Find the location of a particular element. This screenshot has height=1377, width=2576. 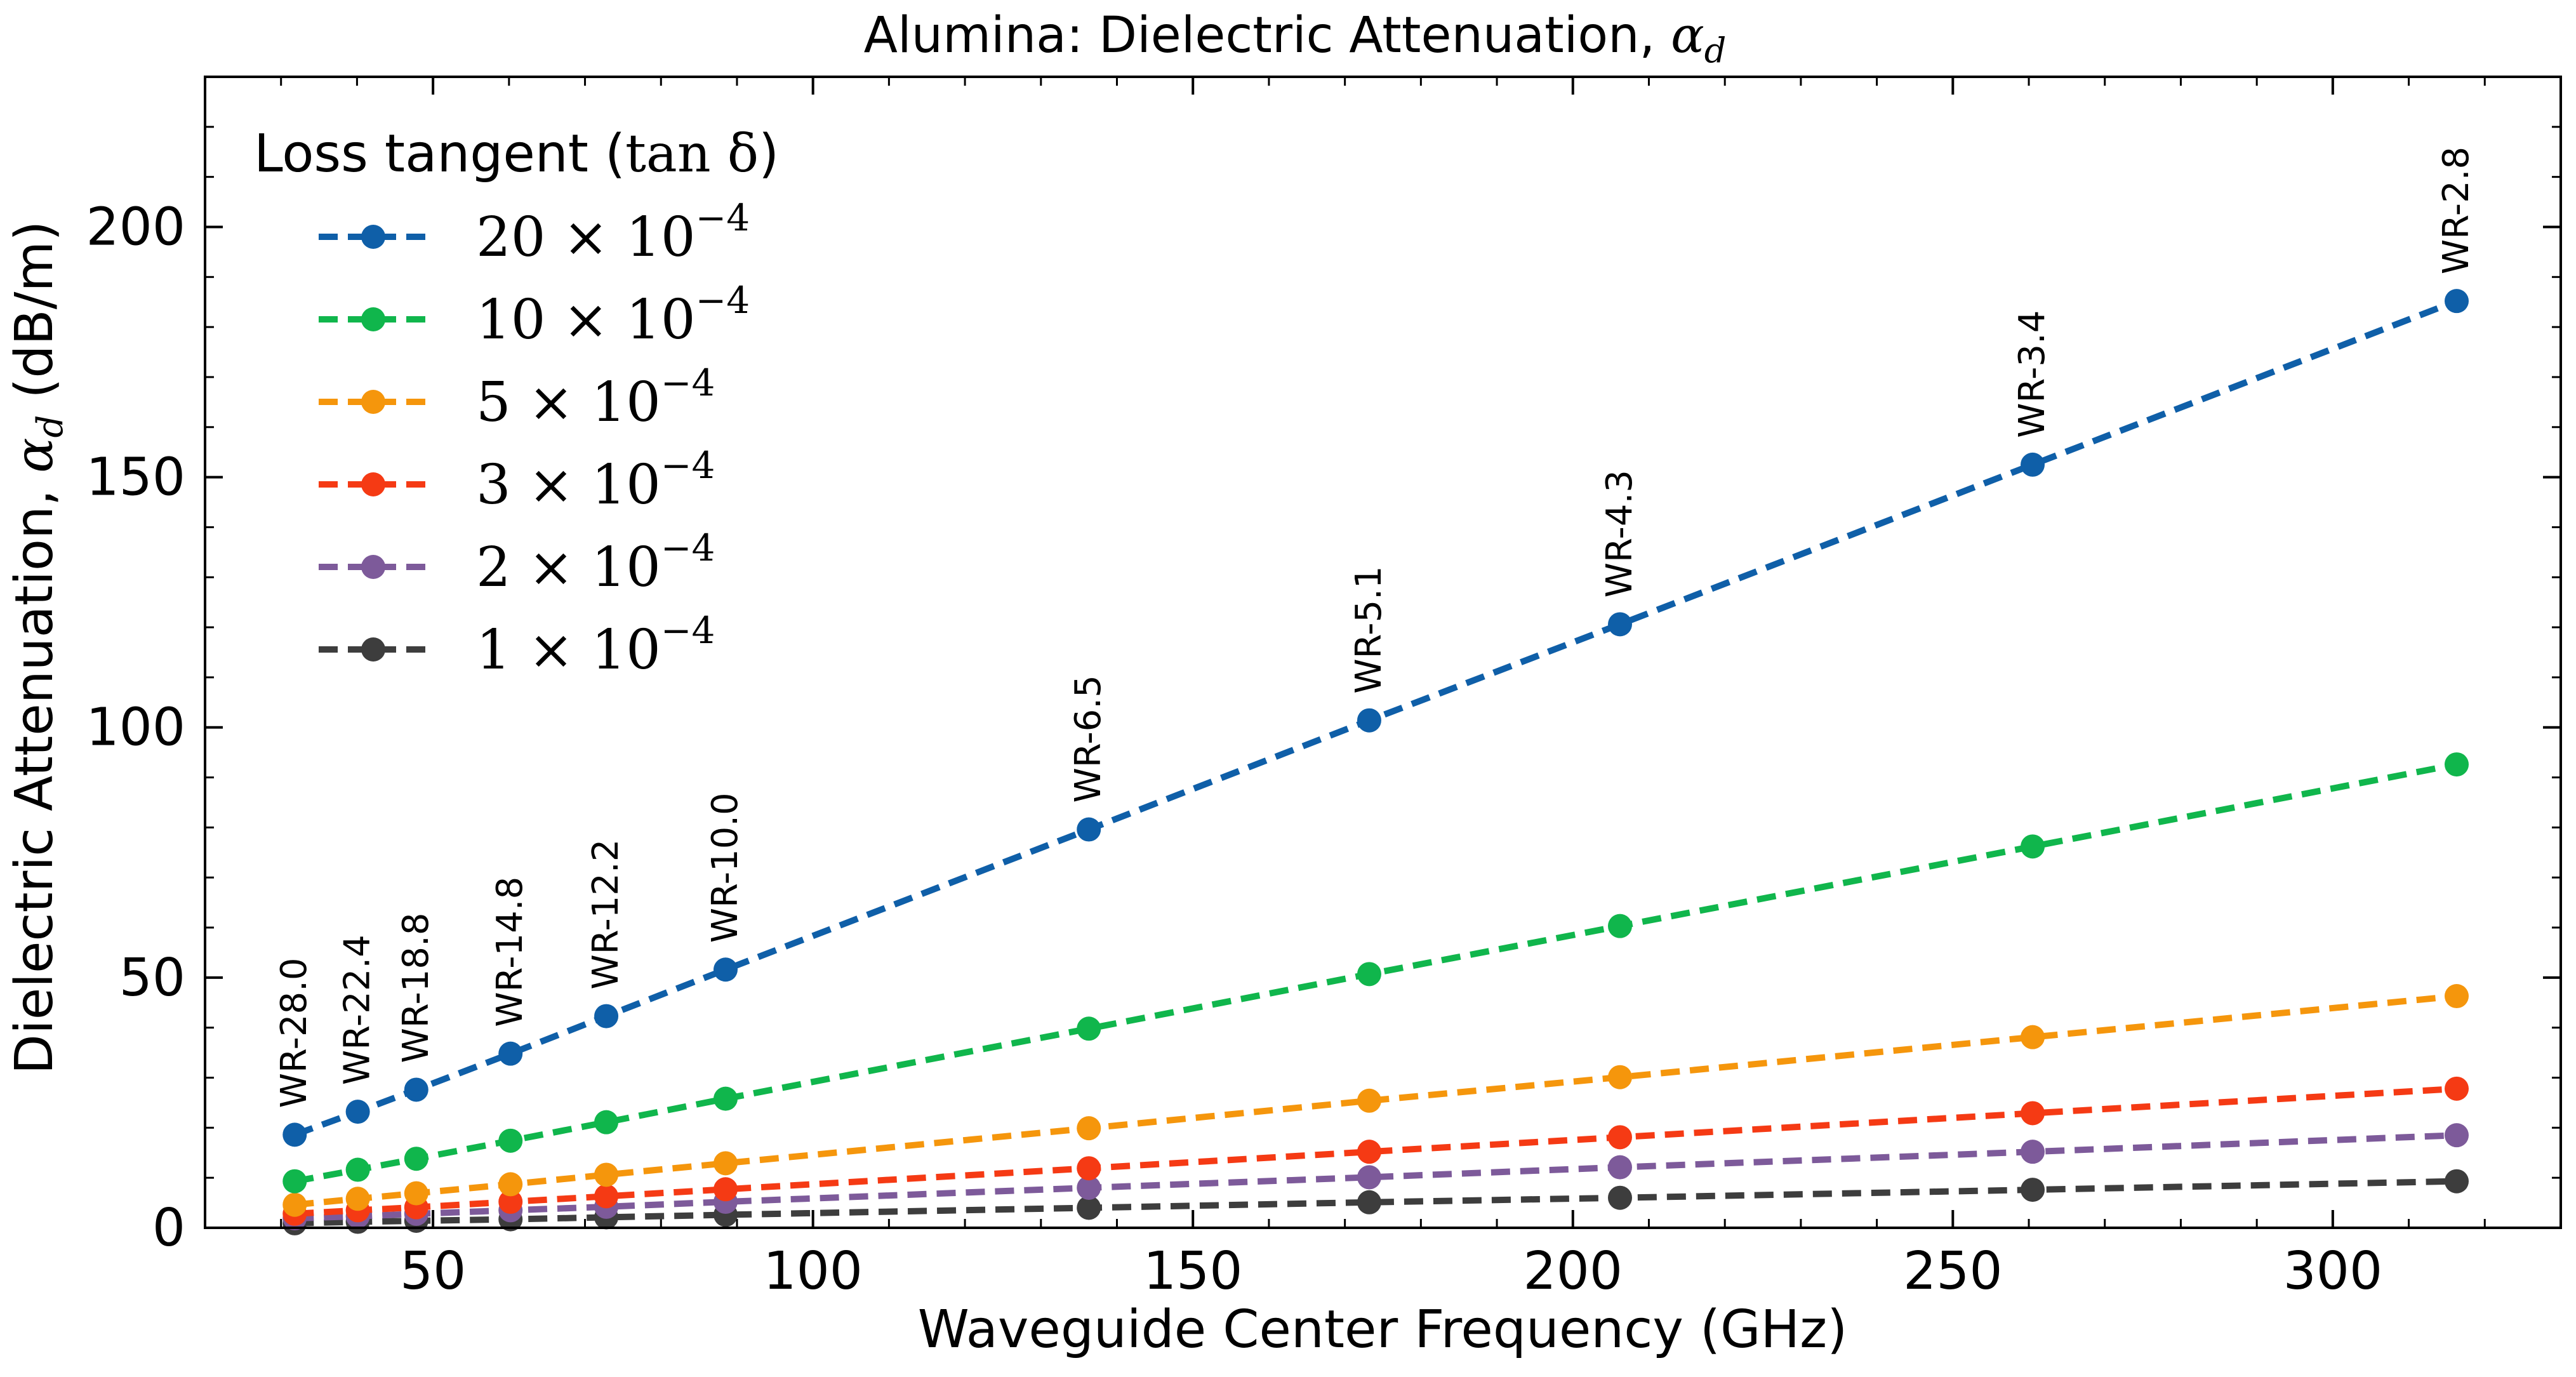

legend-label: 3 × 10⁻⁴ is located at coordinates (595, 480).